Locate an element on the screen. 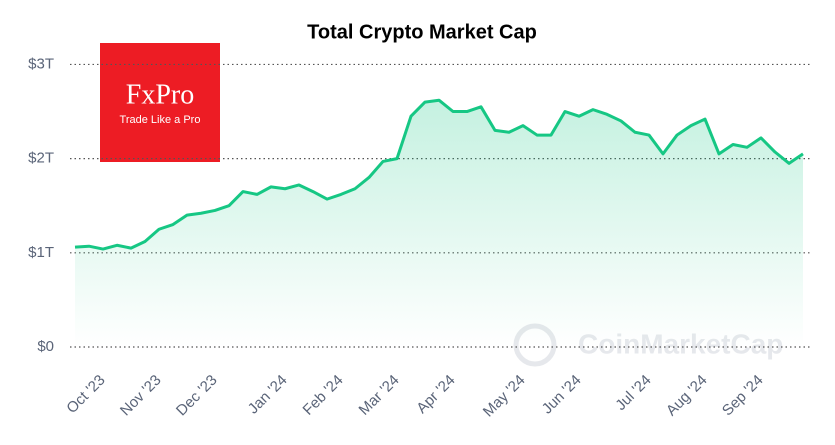 This screenshot has height=445, width=835. y-tick-label: $0 is located at coordinates (45, 346).